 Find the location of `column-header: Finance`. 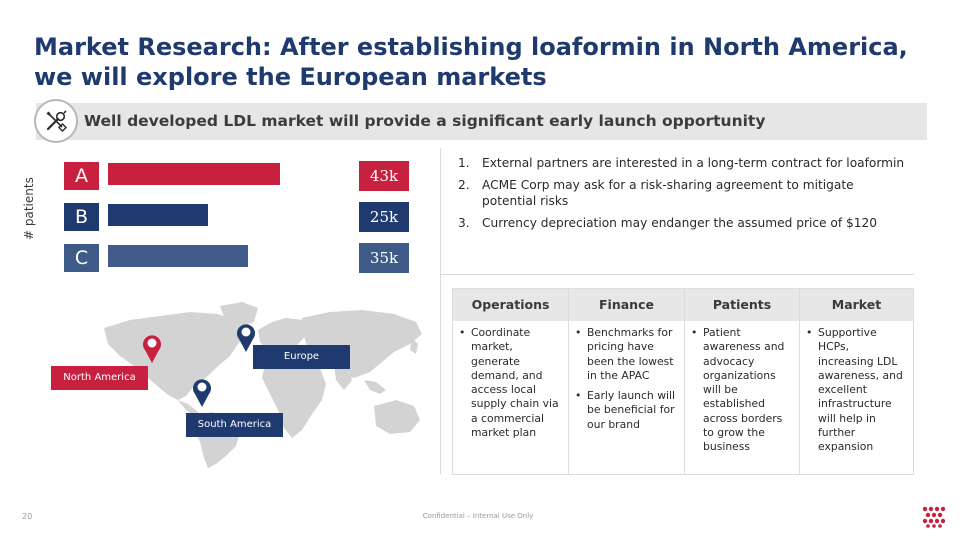

column-header: Finance is located at coordinates (626, 305).